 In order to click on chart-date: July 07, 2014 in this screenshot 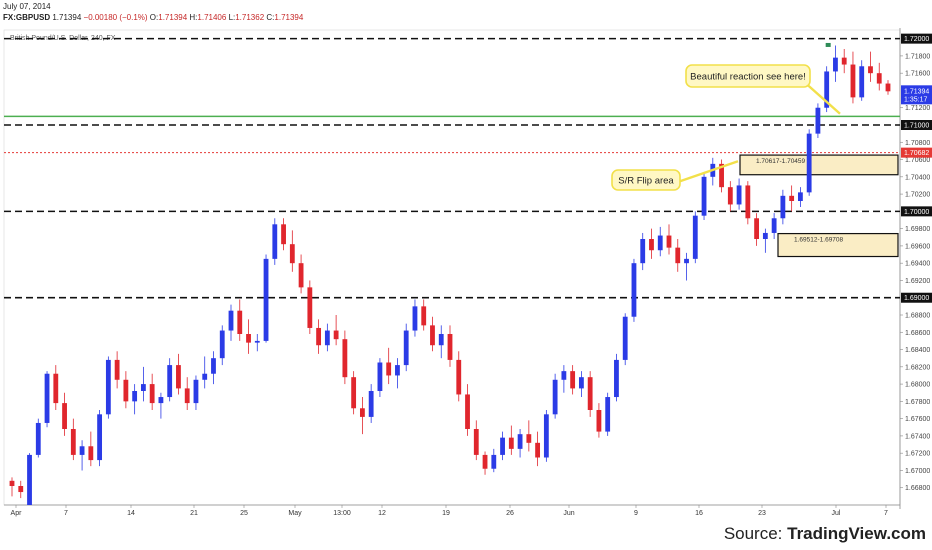, I will do `click(27, 6)`.